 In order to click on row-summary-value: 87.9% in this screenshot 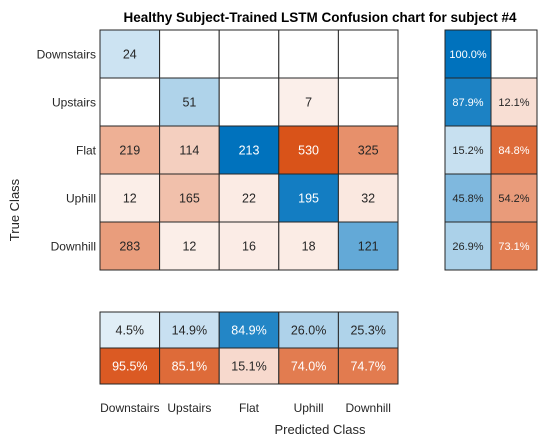, I will do `click(467, 103)`.